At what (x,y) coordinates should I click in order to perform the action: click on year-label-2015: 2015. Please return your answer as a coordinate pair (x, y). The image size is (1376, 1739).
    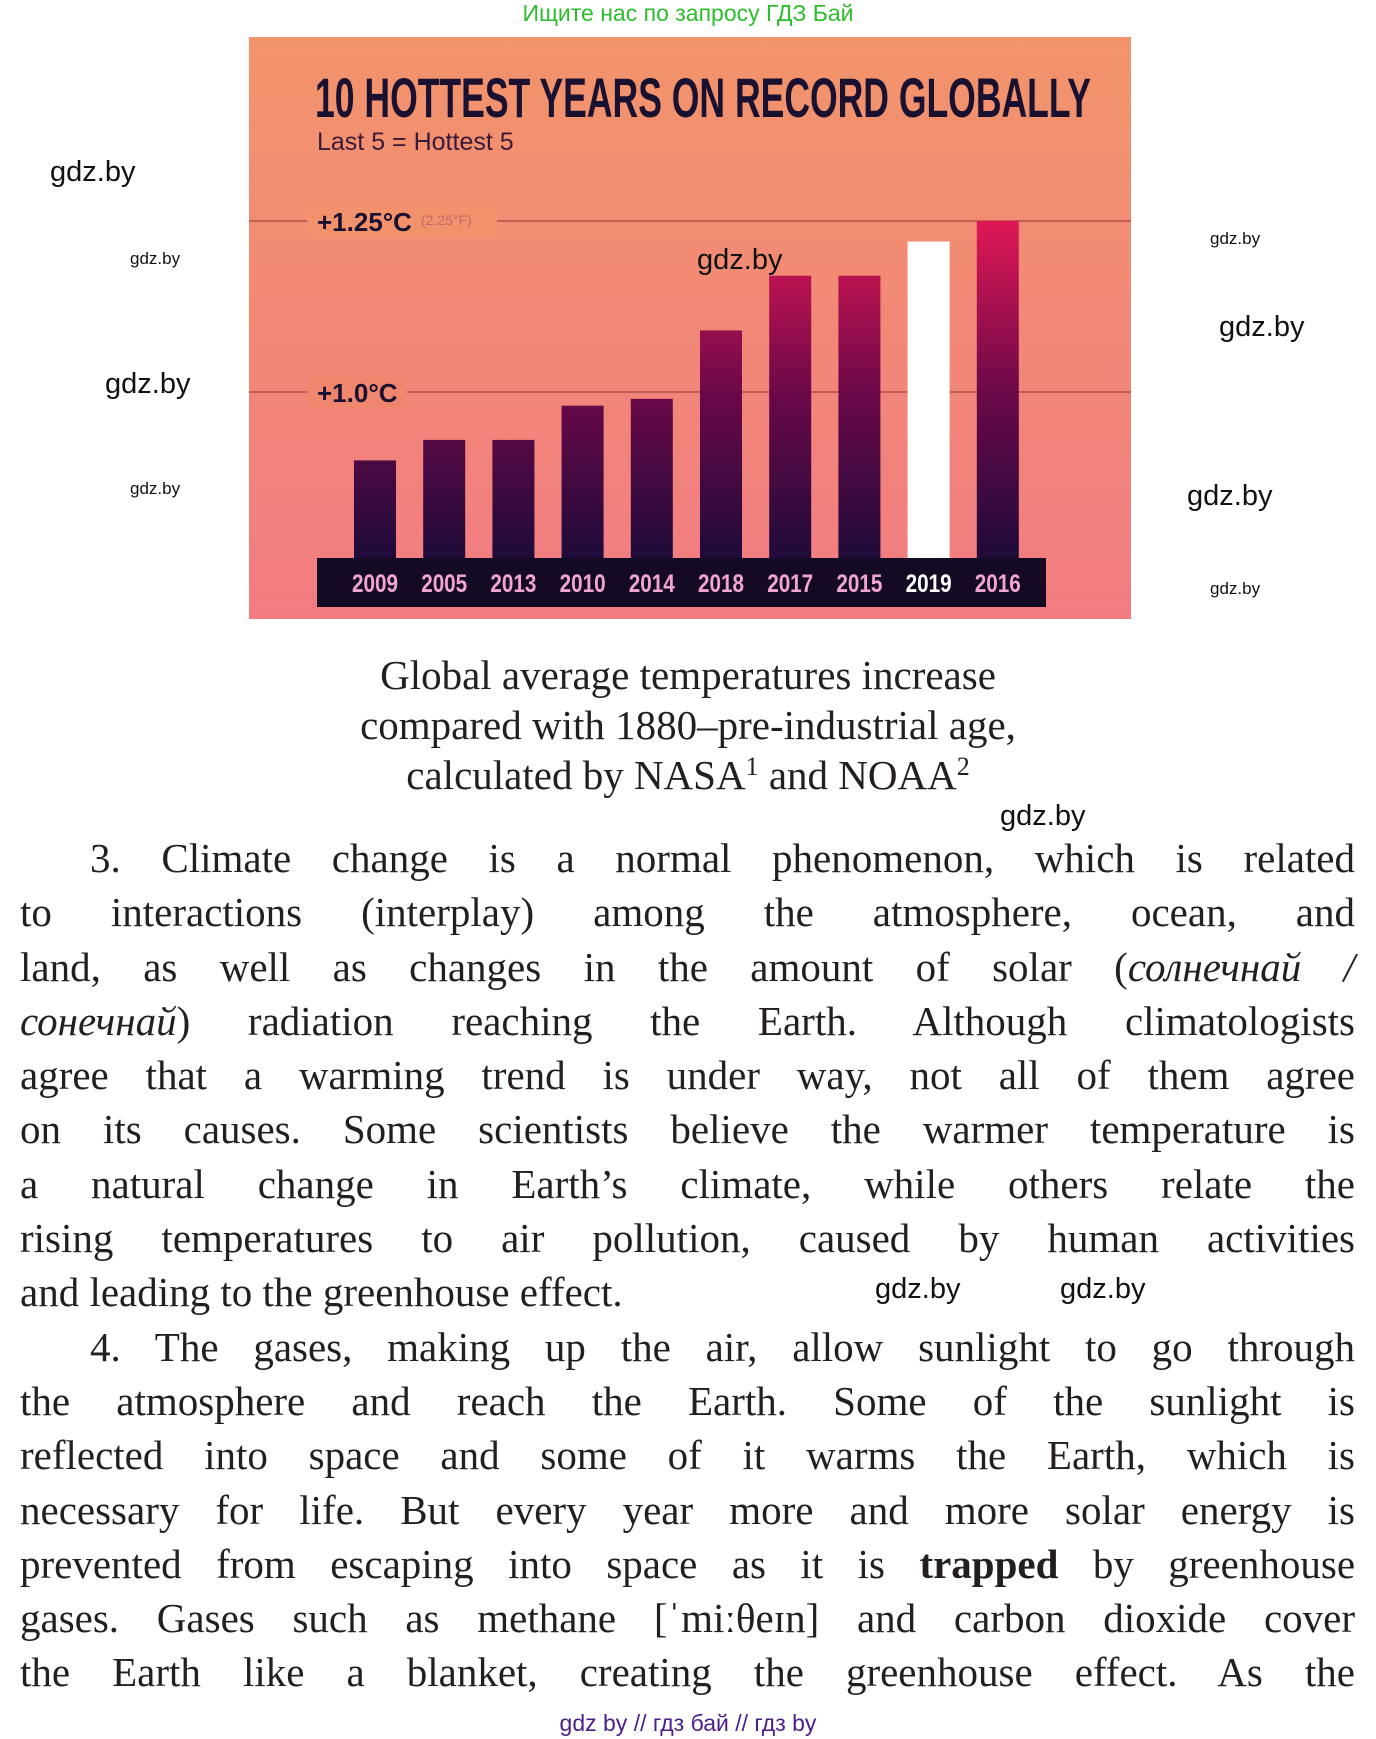
    Looking at the image, I should click on (859, 584).